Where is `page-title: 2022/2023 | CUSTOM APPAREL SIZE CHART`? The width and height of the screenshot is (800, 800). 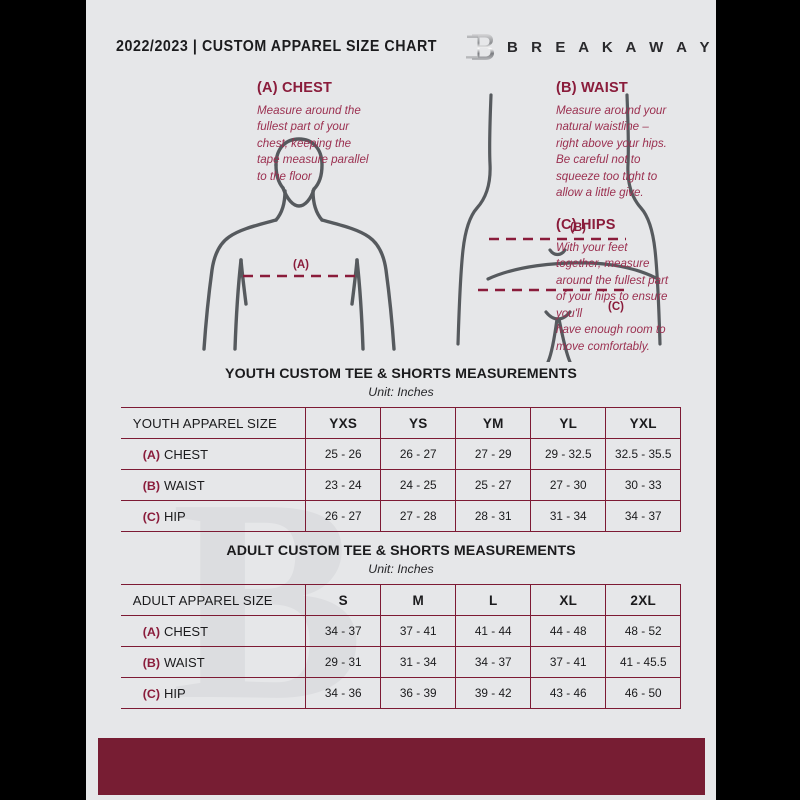 page-title: 2022/2023 | CUSTOM APPAREL SIZE CHART is located at coordinates (277, 46).